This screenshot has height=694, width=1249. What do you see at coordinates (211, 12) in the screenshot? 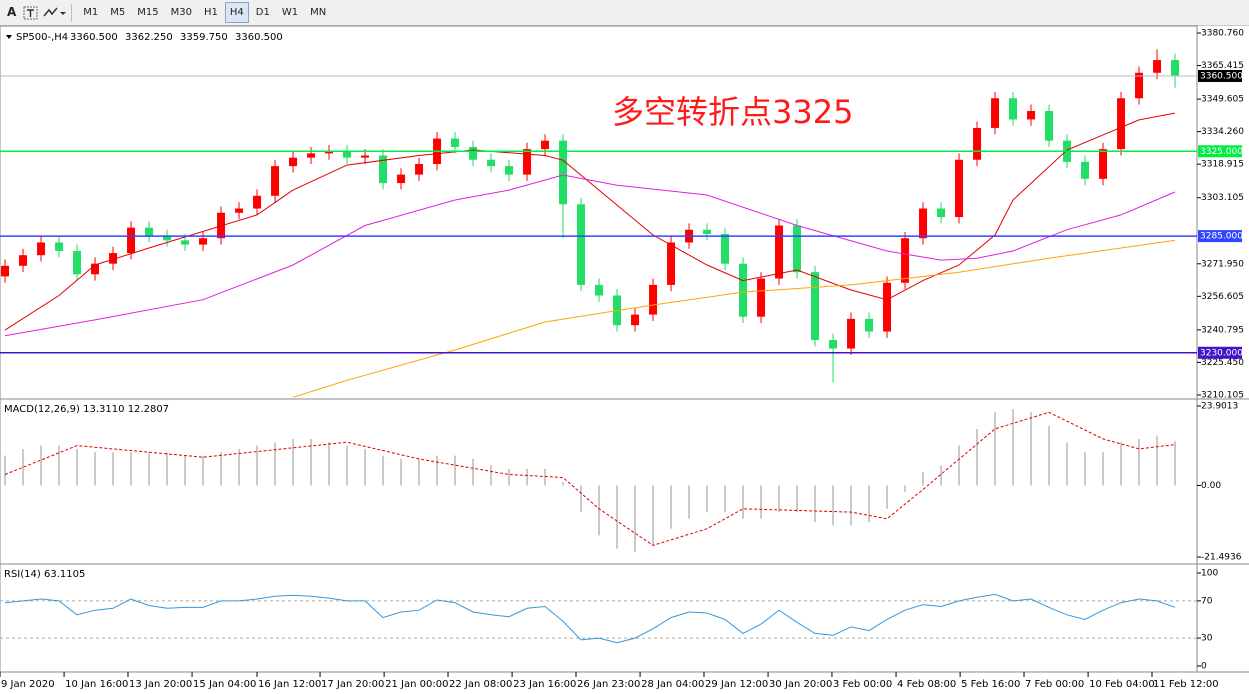
I see `timeframe-button: H1` at bounding box center [211, 12].